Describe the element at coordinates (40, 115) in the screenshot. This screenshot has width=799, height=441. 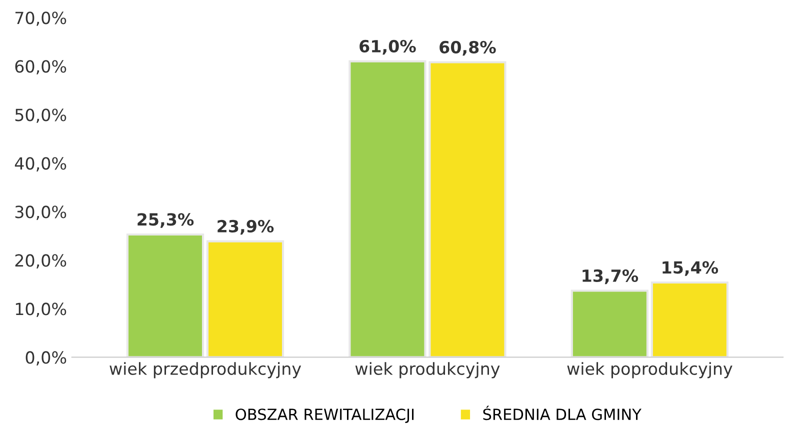
I see `y-tick-label: 50,0%` at that location.